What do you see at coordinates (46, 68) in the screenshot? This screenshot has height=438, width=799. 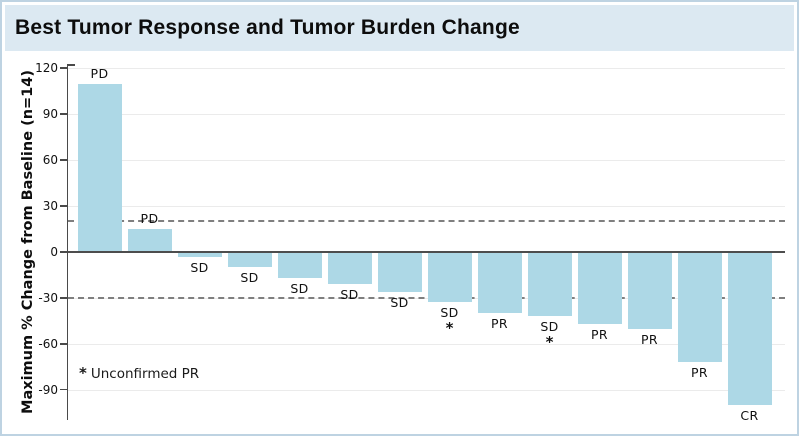 I see `y-tick-label: 120` at bounding box center [46, 68].